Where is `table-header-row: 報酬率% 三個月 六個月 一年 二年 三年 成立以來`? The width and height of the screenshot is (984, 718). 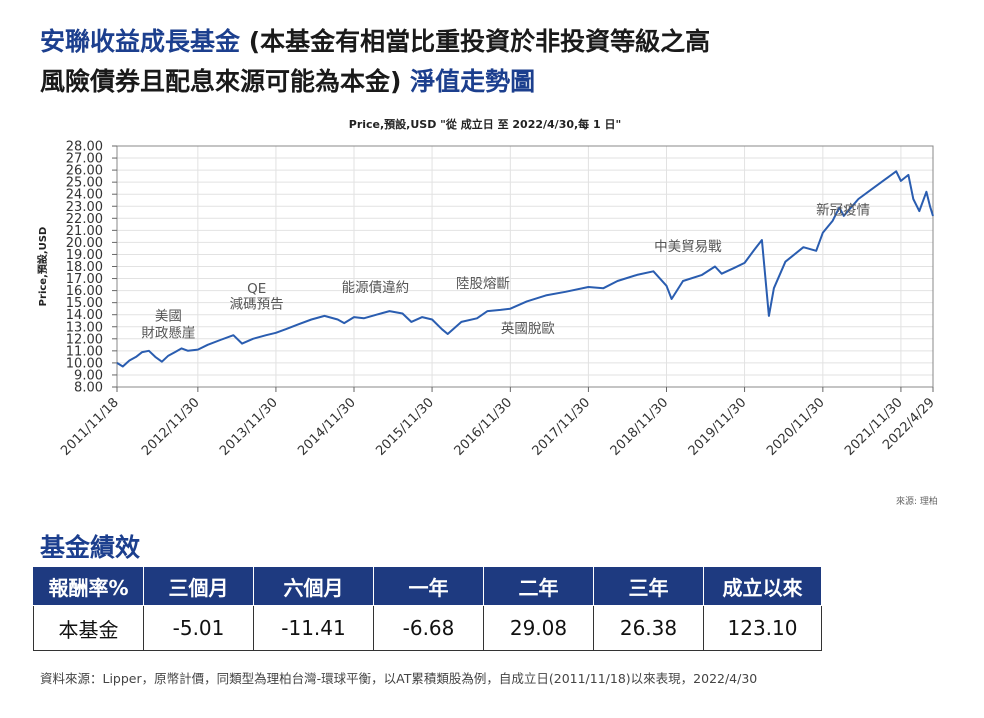 table-header-row: 報酬率% 三個月 六個月 一年 二年 三年 成立以來 is located at coordinates (427, 586).